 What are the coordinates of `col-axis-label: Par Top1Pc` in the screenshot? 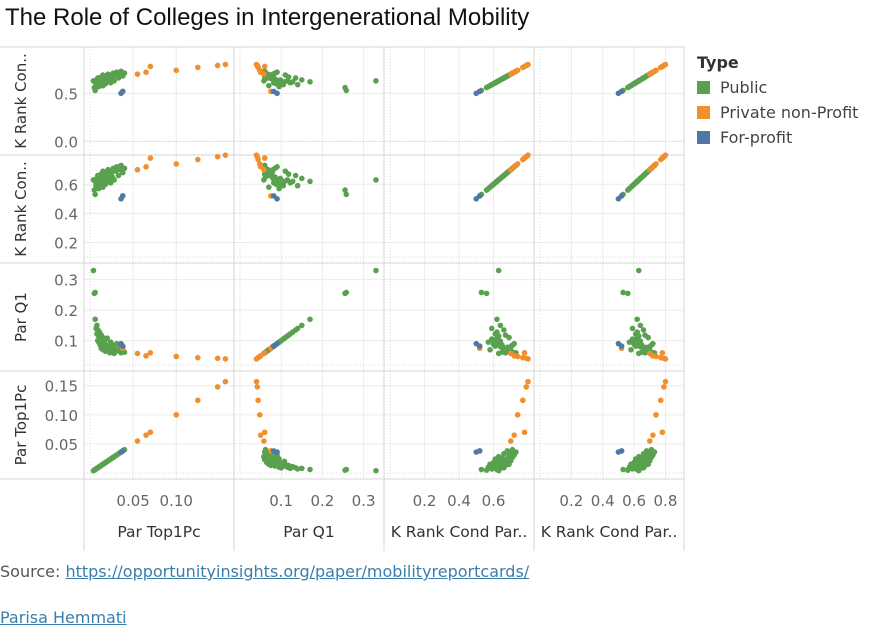 It's located at (158, 532).